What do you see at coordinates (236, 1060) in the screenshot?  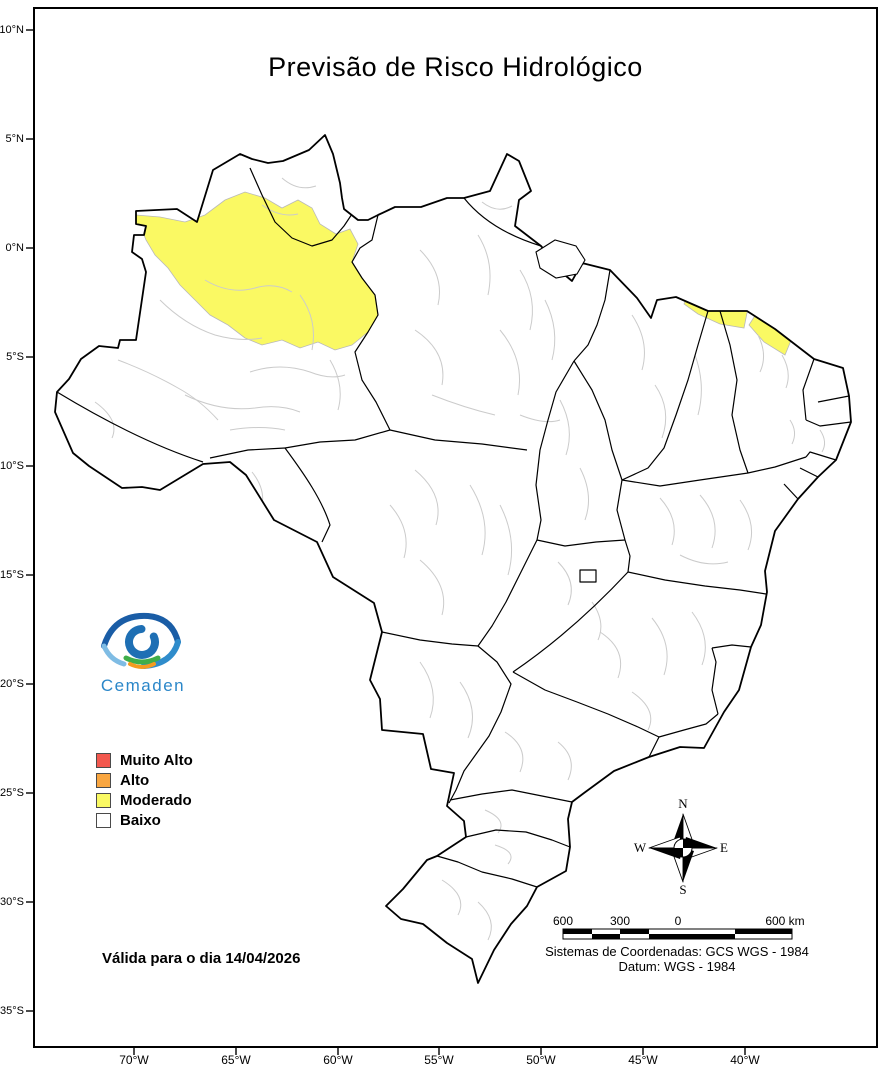 I see `longitude-label: 65°W` at bounding box center [236, 1060].